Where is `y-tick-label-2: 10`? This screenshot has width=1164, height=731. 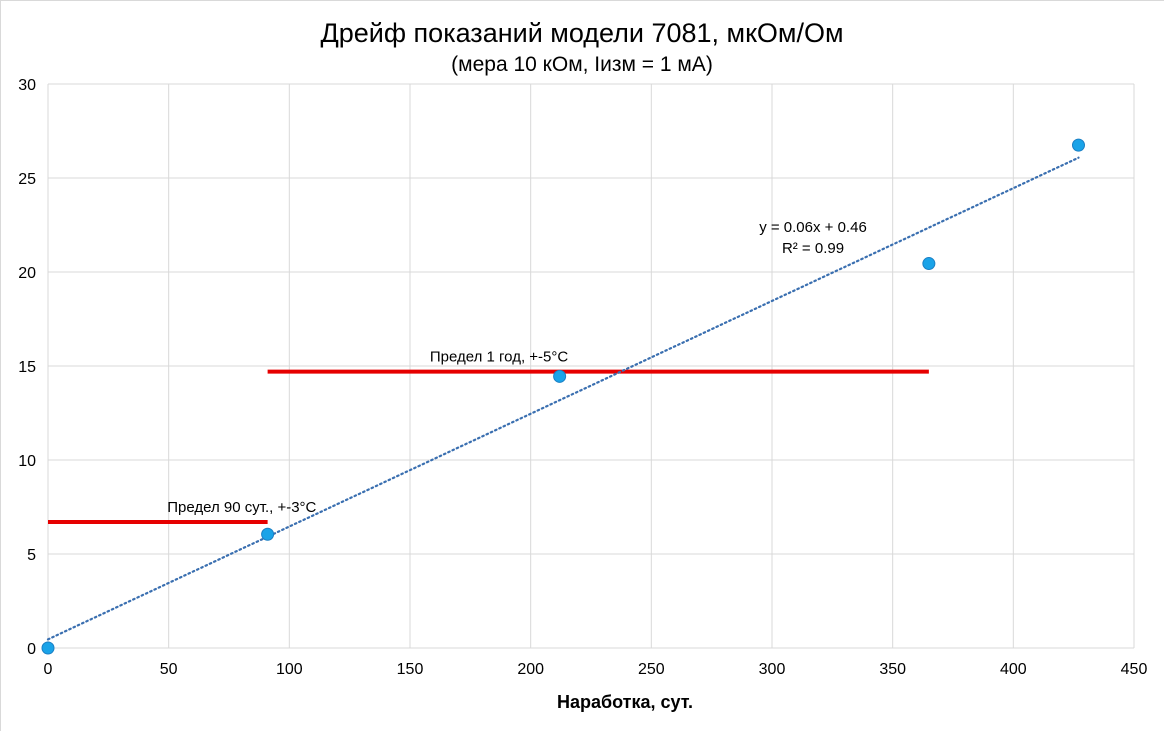 y-tick-label-2: 10 is located at coordinates (27, 461).